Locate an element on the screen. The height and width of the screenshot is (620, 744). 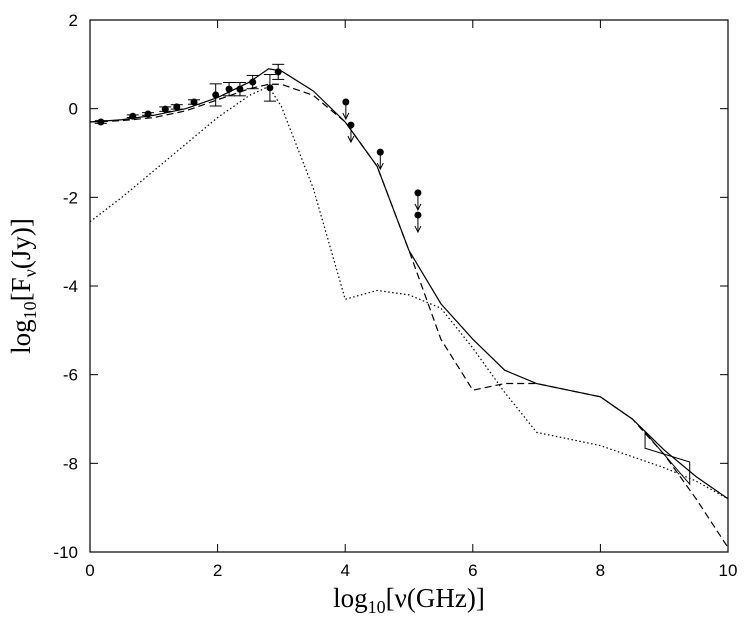
x-tick-label: 8 is located at coordinates (600, 570).